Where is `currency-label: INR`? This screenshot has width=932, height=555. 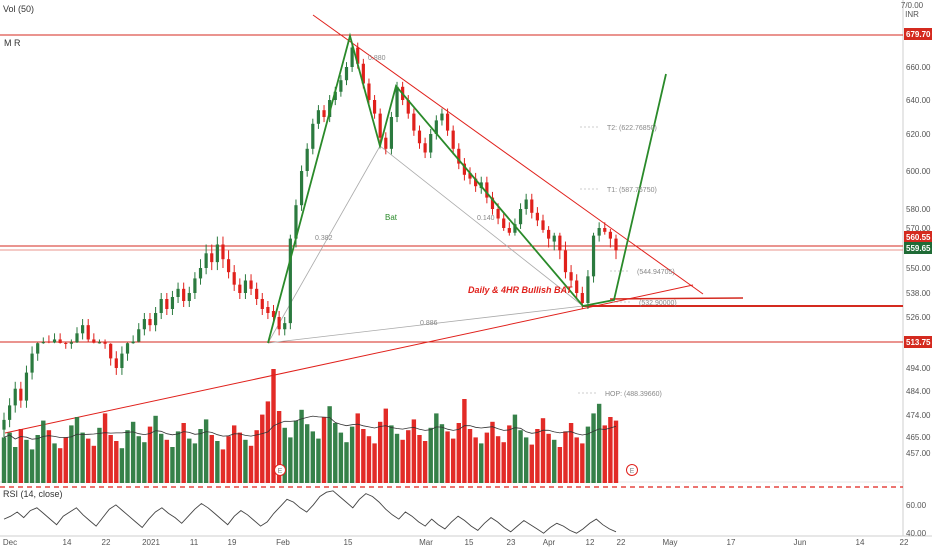 currency-label: INR is located at coordinates (912, 14).